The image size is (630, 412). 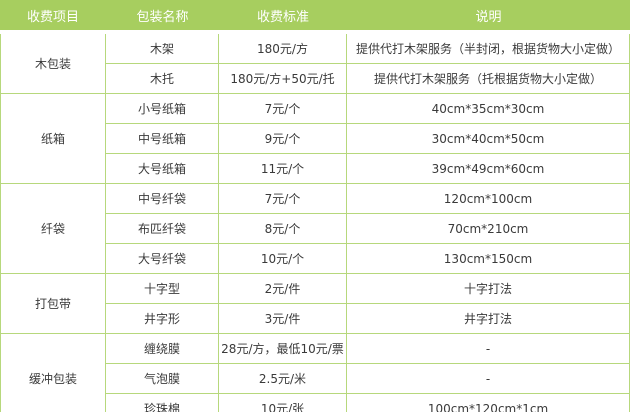 I want to click on description-cell: 提供代打木架服务（半封闭，根据货物大小定做）, so click(x=488, y=49).